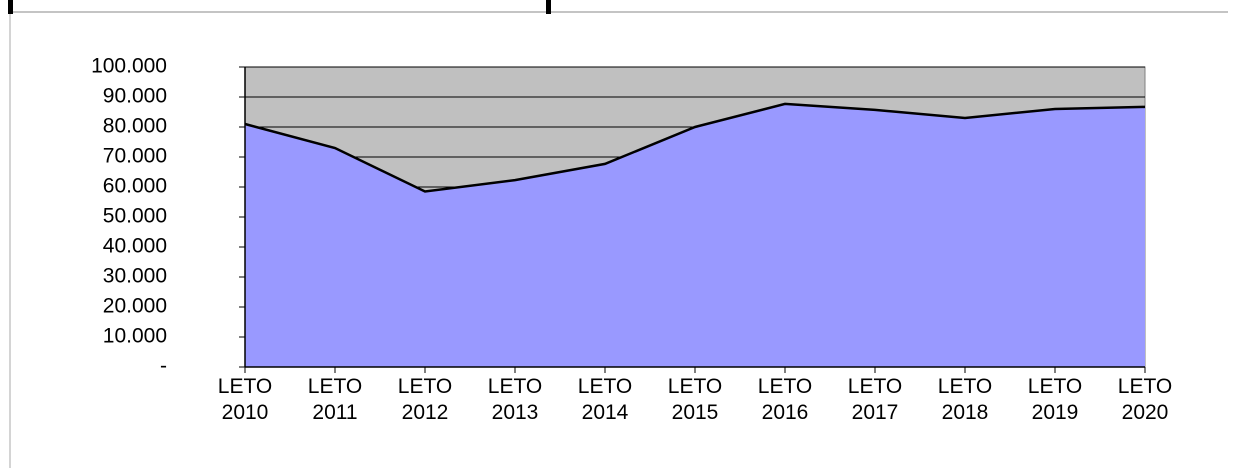 The width and height of the screenshot is (1236, 468). I want to click on x-tick-label: LETO 2019, so click(1055, 399).